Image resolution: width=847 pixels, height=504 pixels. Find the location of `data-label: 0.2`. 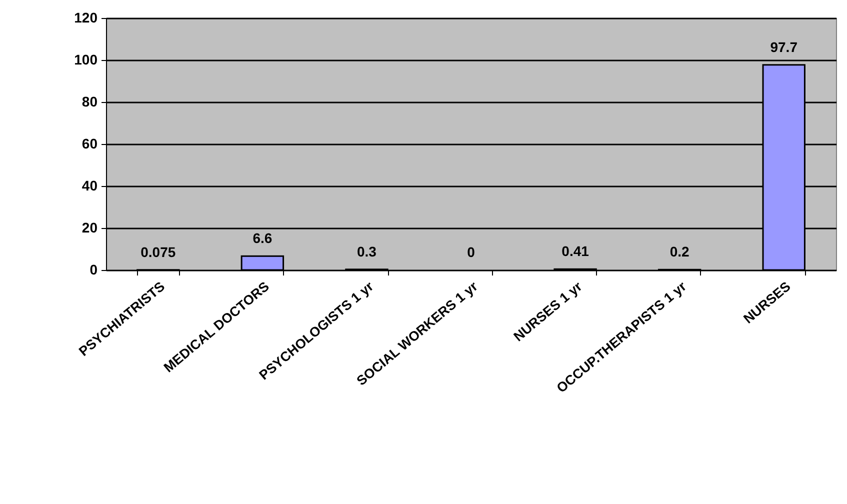

data-label: 0.2 is located at coordinates (680, 252).